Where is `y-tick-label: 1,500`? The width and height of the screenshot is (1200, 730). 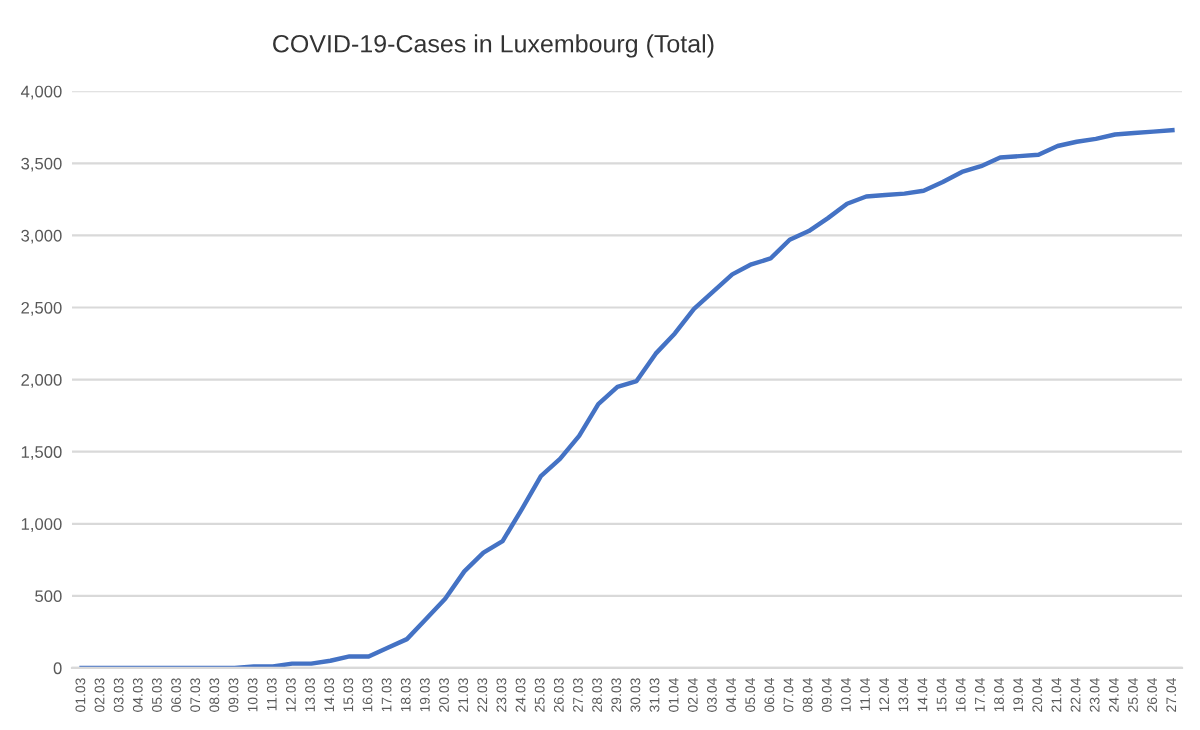
y-tick-label: 1,500 is located at coordinates (41, 453).